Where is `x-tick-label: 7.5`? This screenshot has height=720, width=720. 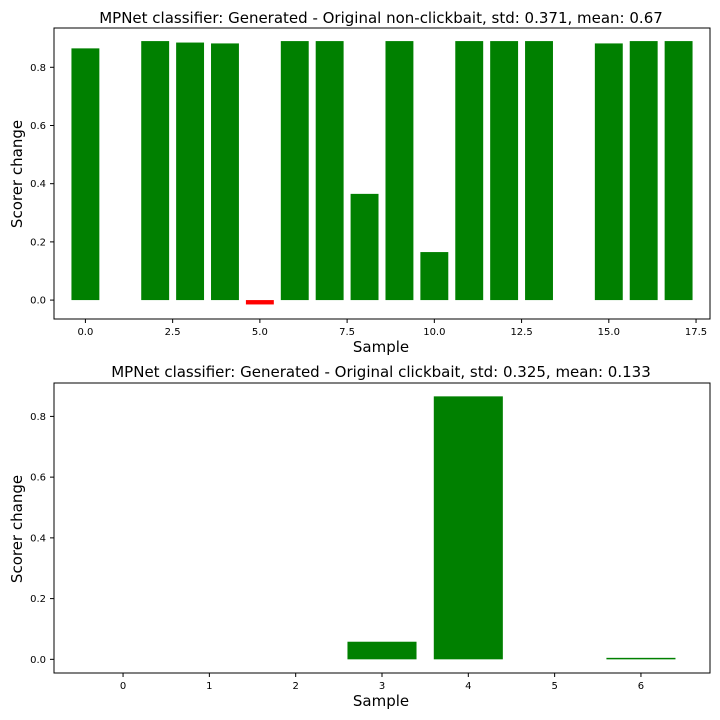 x-tick-label: 7.5 is located at coordinates (347, 332).